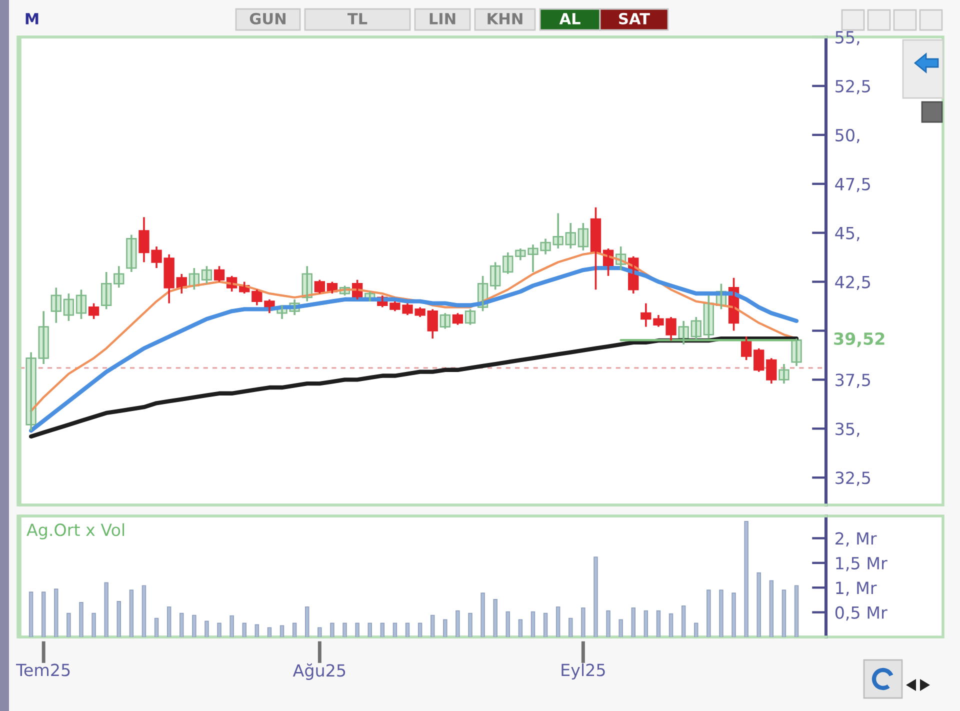 The width and height of the screenshot is (960, 711). What do you see at coordinates (856, 539) in the screenshot?
I see `y-tick-label: 2, Mr` at bounding box center [856, 539].